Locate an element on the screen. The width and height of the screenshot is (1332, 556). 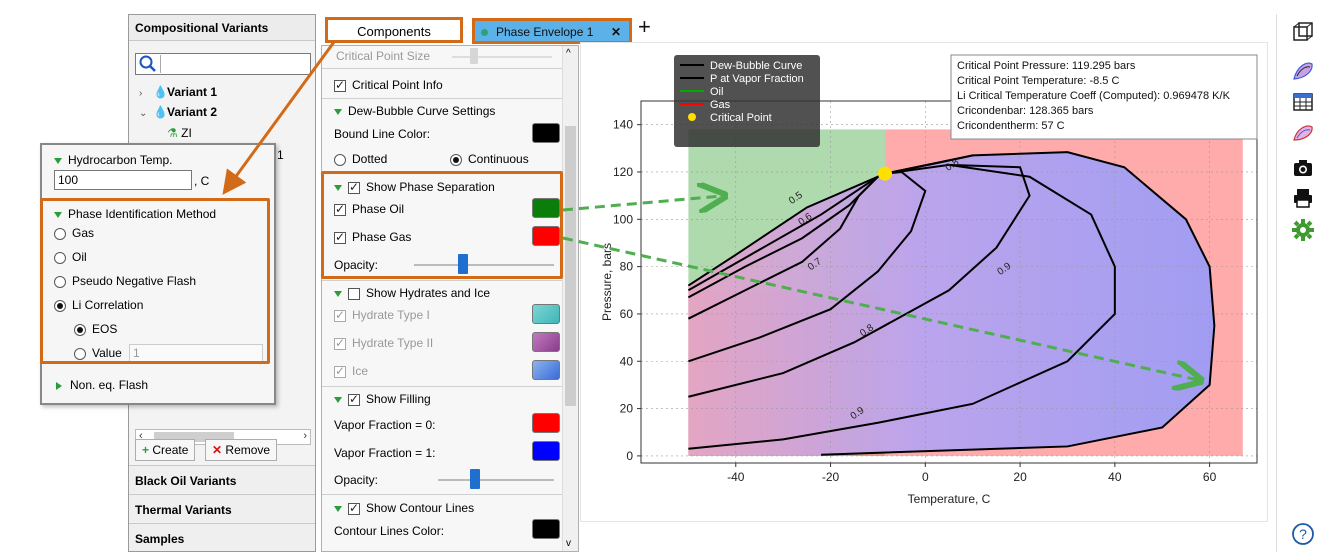
remove-button: ✕ Remove is located at coordinates (241, 450).